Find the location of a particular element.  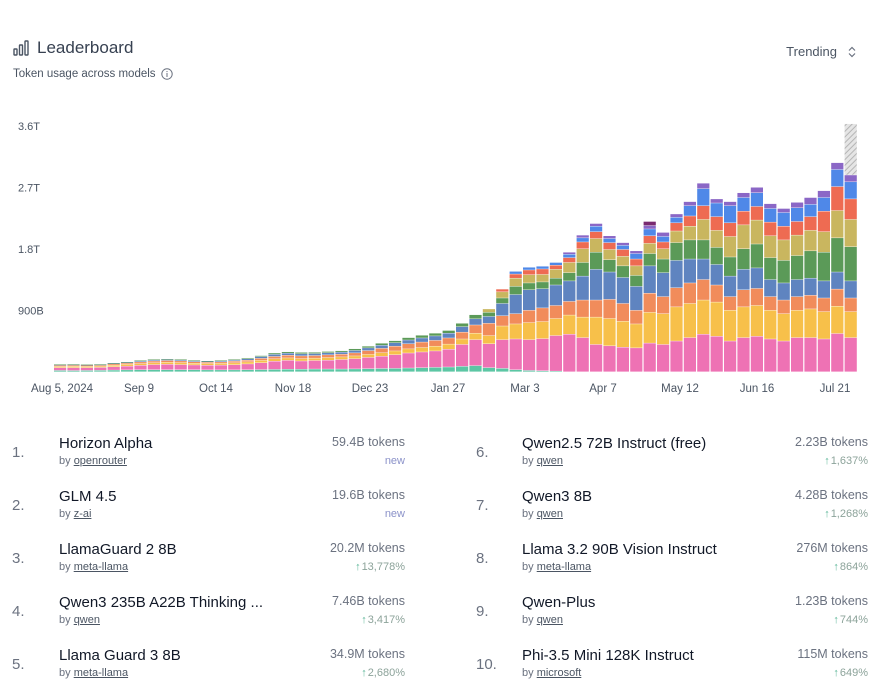

model-name-link: Phi-3.5 Mini 128K Instruct is located at coordinates (608, 655).